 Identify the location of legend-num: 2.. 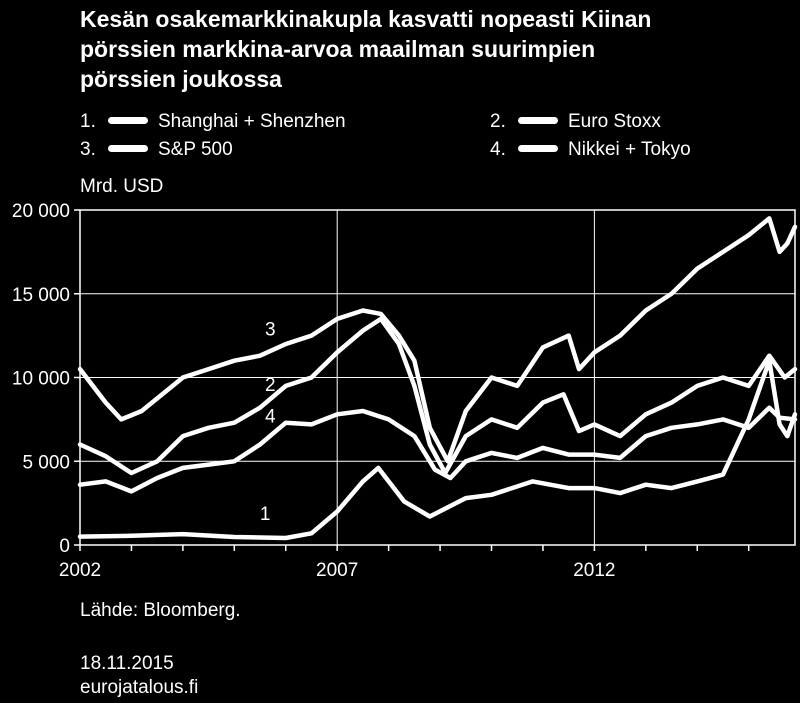
(498, 121).